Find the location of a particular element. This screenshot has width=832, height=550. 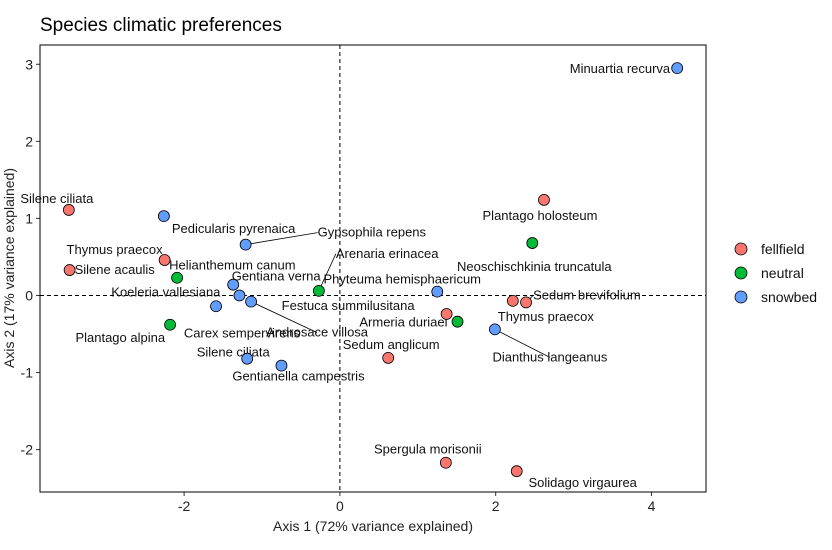

legend-label: snowbed is located at coordinates (789, 297).